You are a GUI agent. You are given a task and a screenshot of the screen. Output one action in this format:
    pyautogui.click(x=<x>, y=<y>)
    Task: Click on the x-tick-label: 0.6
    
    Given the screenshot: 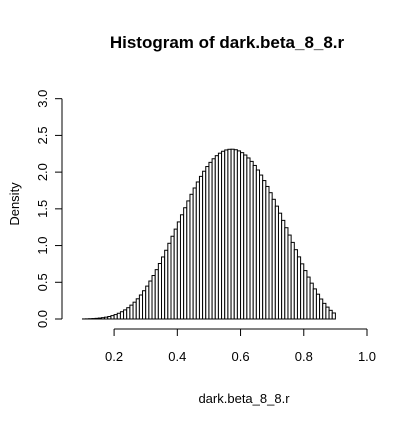 What is the action you would take?
    pyautogui.click(x=241, y=356)
    